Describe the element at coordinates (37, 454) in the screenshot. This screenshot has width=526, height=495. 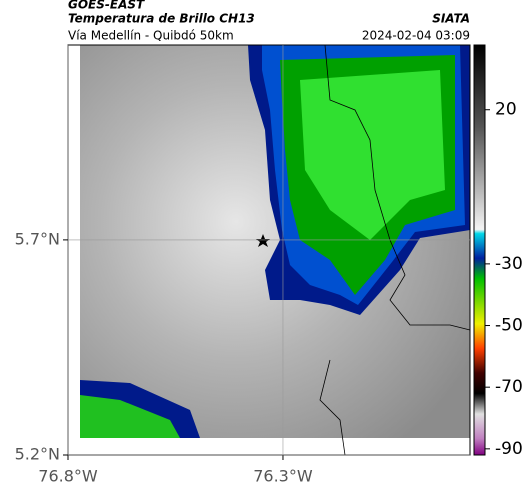
I see `y-tick-label: 5.2°N` at that location.